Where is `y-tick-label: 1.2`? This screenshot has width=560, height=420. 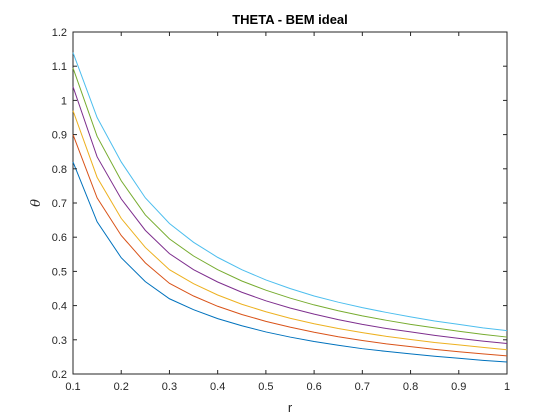 y-tick-label: 1.2 is located at coordinates (59, 33).